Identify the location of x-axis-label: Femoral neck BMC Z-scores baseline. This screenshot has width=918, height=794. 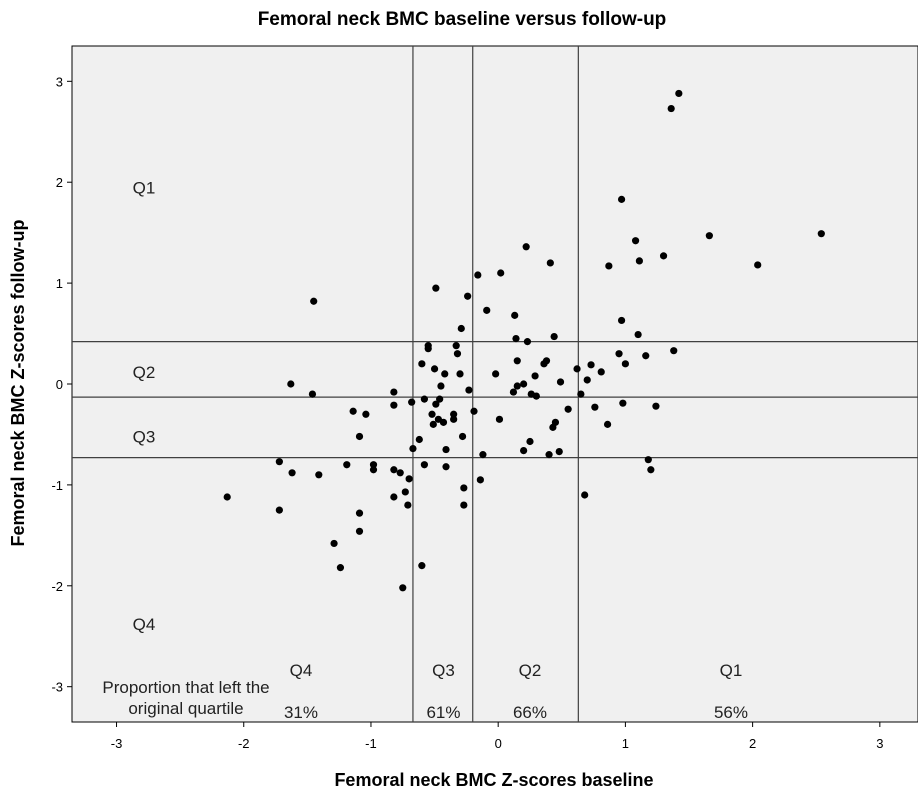
(493, 780).